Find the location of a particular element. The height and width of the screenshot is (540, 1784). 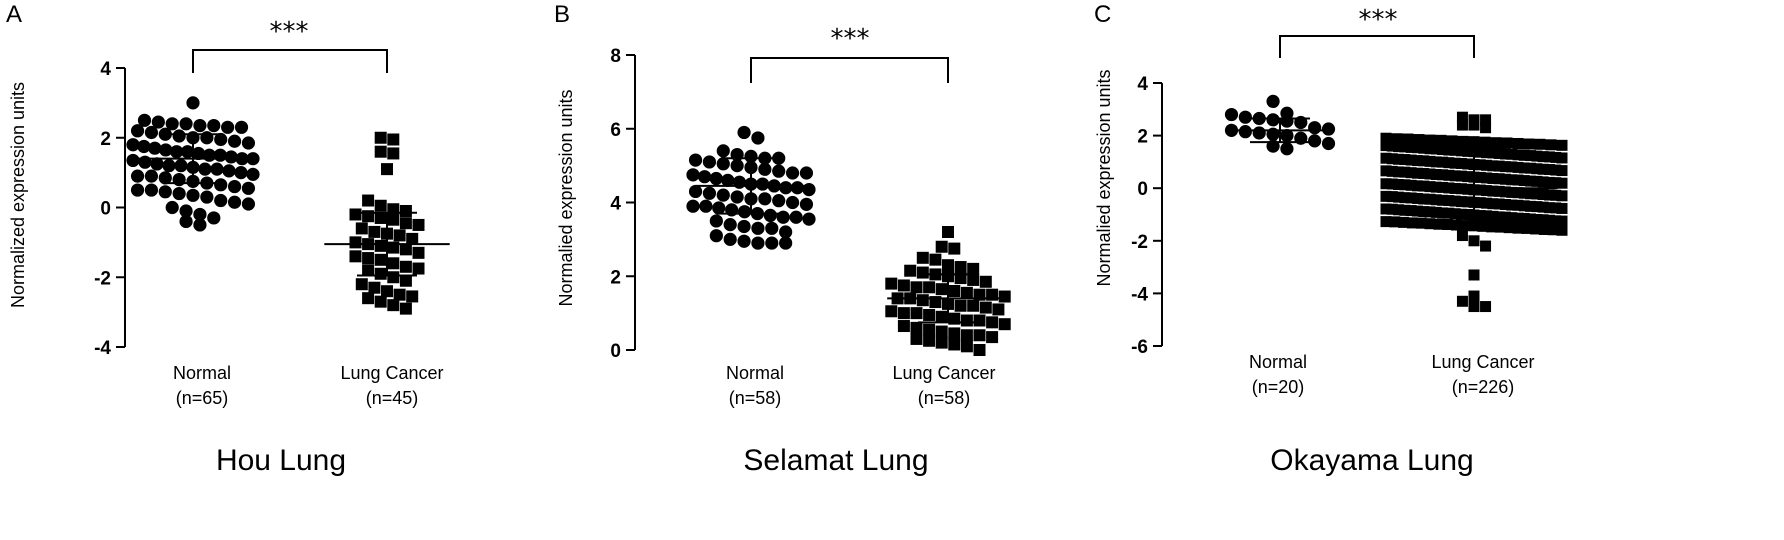

y-axis-label-a: Normalized expression units is located at coordinates (18, 195).